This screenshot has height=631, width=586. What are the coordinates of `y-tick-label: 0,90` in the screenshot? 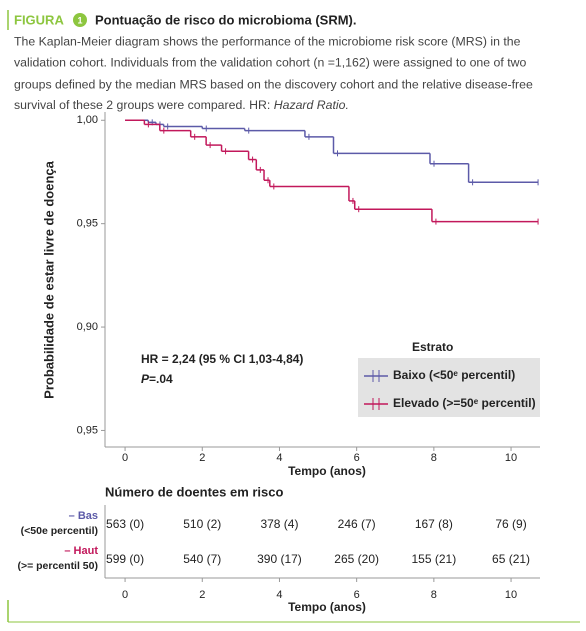 It's located at (87, 327).